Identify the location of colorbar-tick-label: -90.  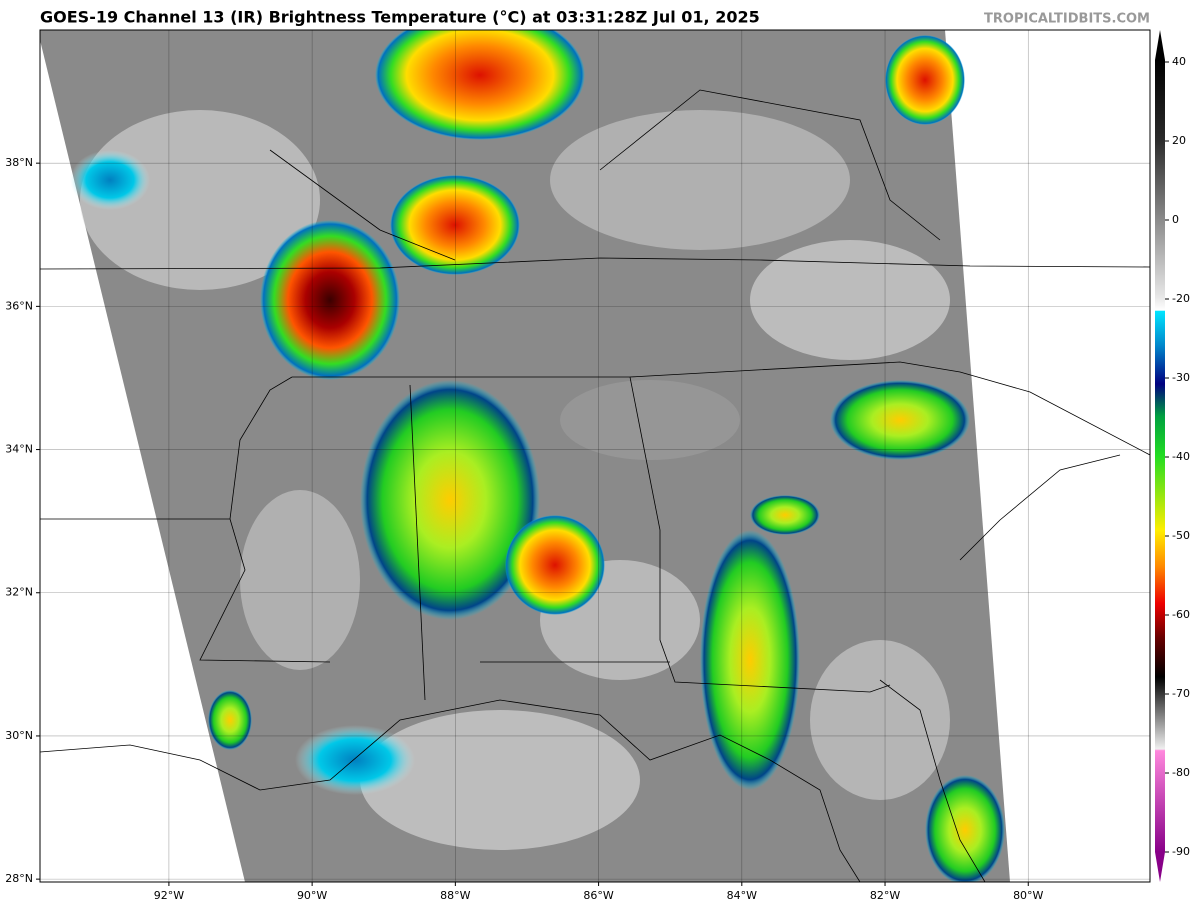
(1181, 851).